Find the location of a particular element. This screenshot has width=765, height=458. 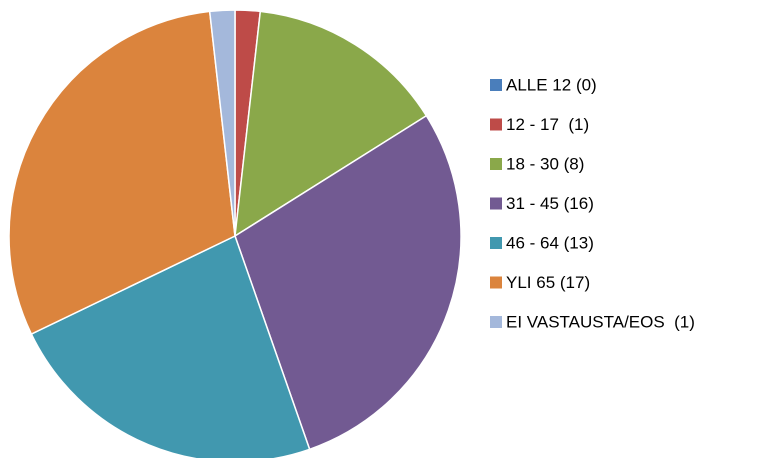

legend-label: YLI 65 (17) is located at coordinates (548, 282).